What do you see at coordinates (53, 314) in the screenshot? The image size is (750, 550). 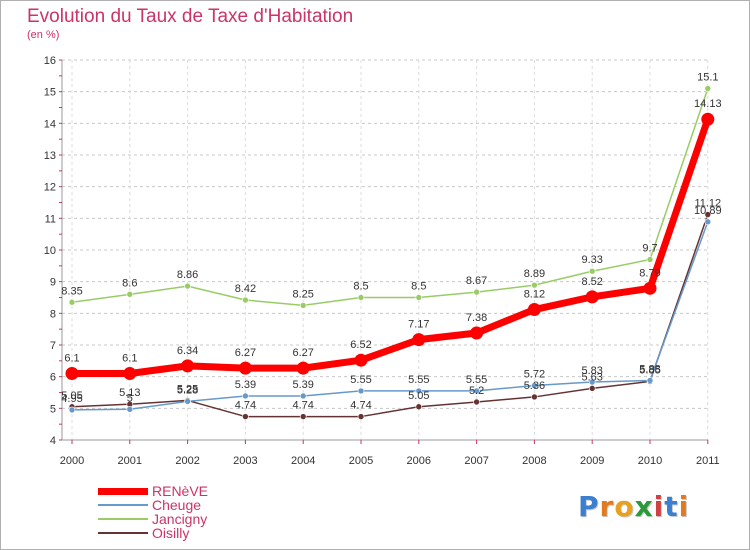 I see `y-tick-label: 8` at bounding box center [53, 314].